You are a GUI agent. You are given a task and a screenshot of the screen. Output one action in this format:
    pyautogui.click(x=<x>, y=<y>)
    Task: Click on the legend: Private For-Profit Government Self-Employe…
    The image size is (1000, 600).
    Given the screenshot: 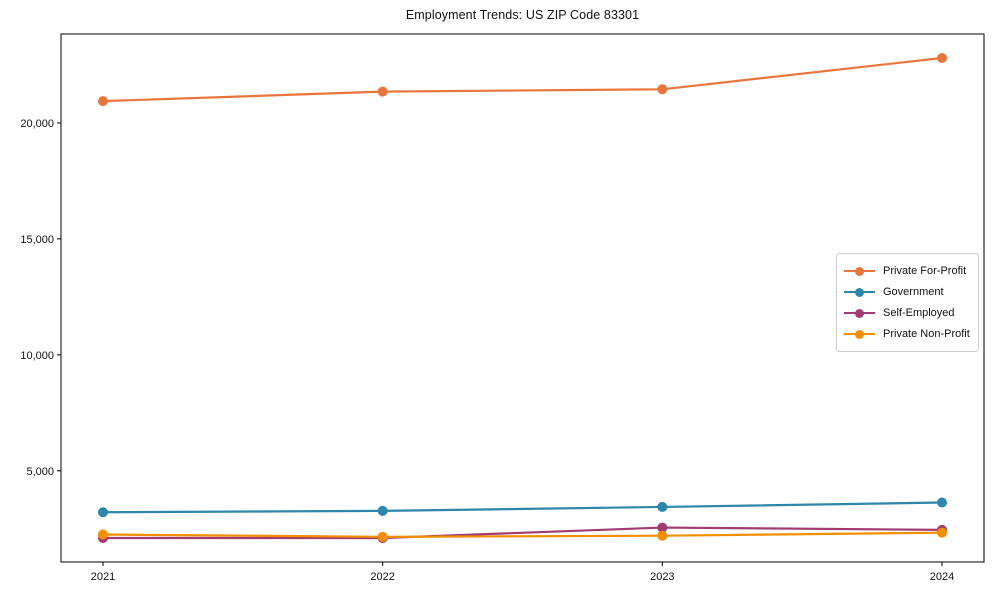 What is the action you would take?
    pyautogui.click(x=907, y=302)
    